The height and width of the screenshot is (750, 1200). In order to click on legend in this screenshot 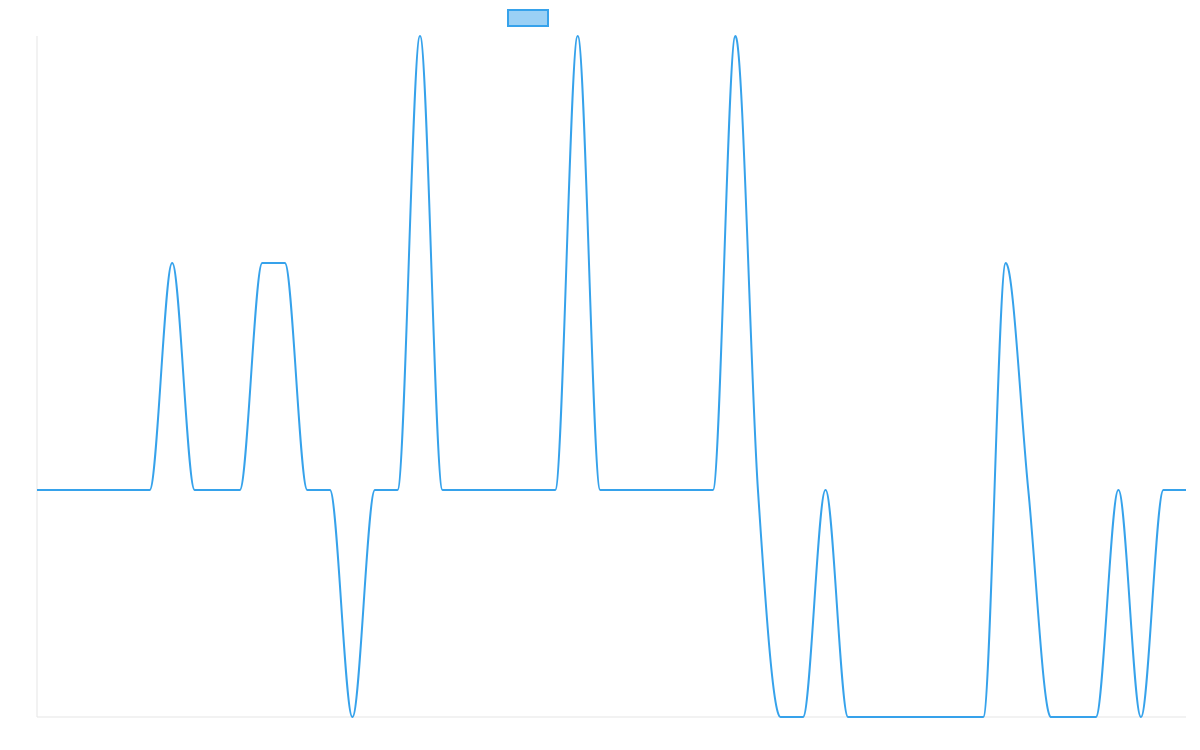, I will do `click(528, 18)`.